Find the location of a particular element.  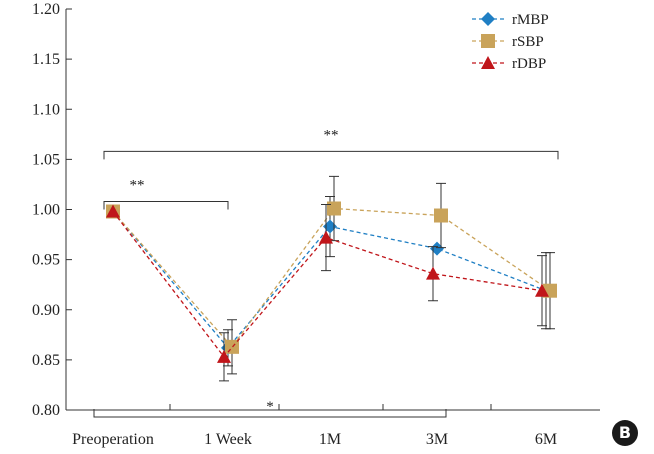

y-tick-label-3: 0.95 is located at coordinates (46, 260).